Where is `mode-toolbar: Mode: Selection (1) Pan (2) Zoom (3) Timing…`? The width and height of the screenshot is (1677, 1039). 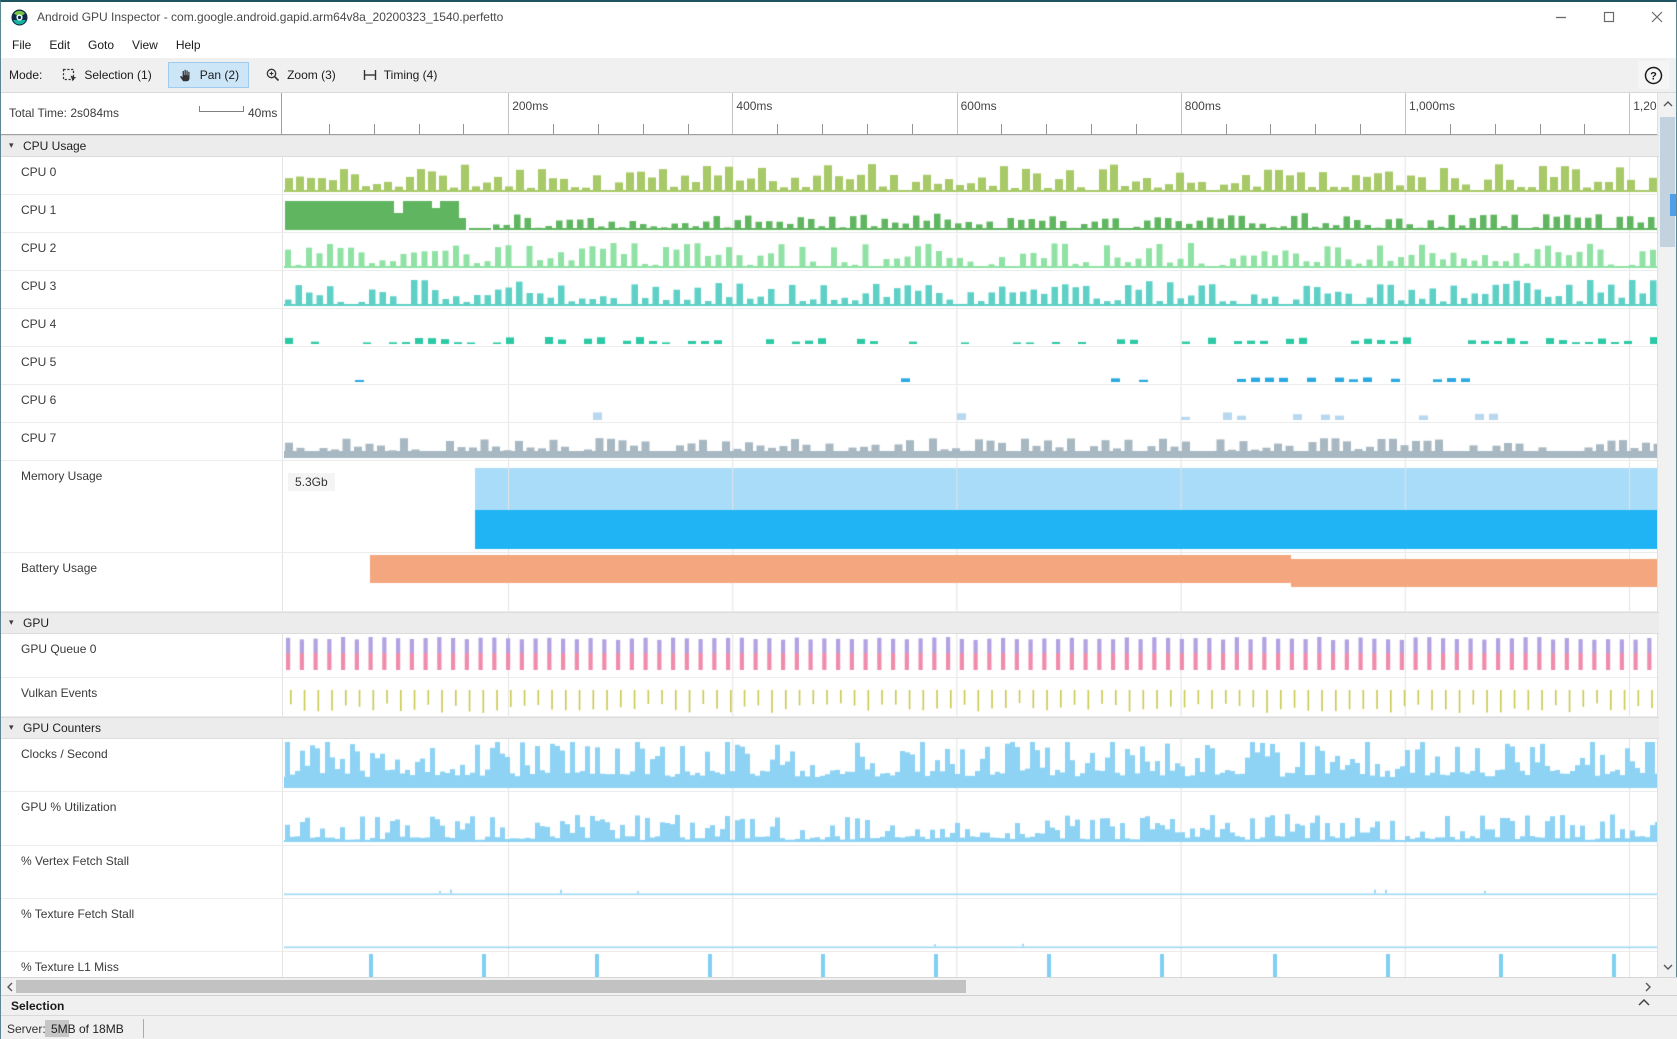
mode-toolbar: Mode: Selection (1) Pan (2) Zoom (3) Timing… is located at coordinates (838, 75).